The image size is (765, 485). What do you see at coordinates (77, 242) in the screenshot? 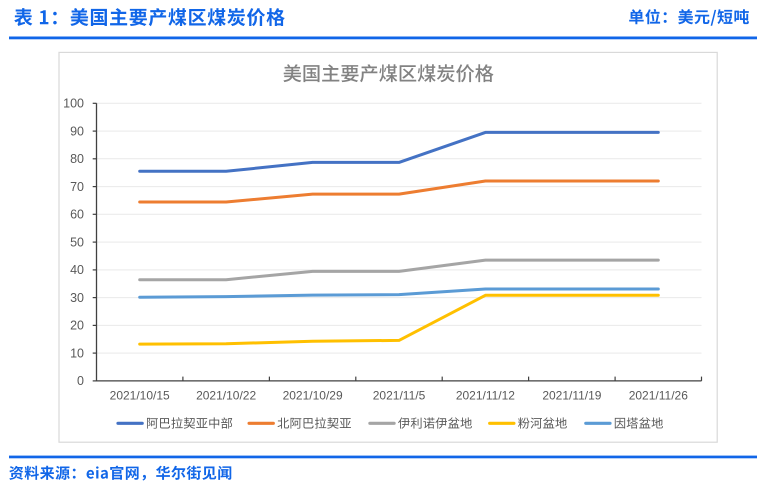
I see `svg-text: 50` at bounding box center [77, 242].